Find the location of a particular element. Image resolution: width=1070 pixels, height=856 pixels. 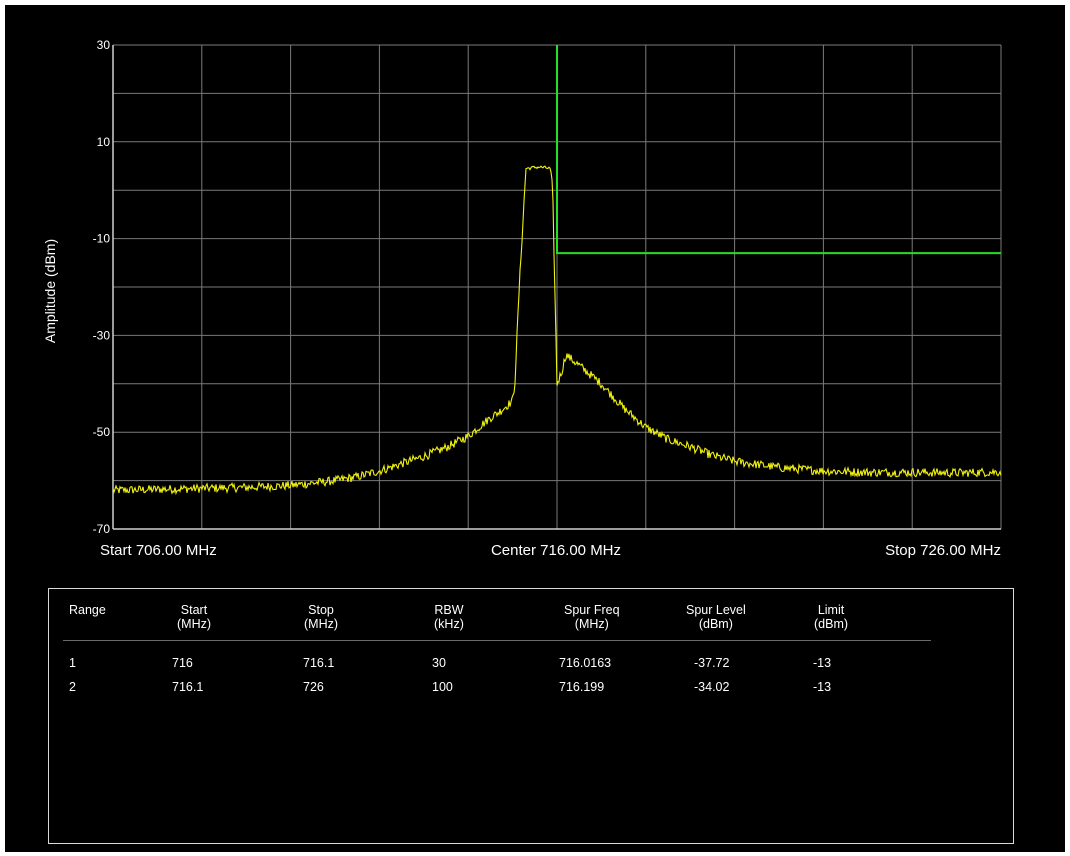

x-label-start: Start 706.00 MHz is located at coordinates (158, 550).